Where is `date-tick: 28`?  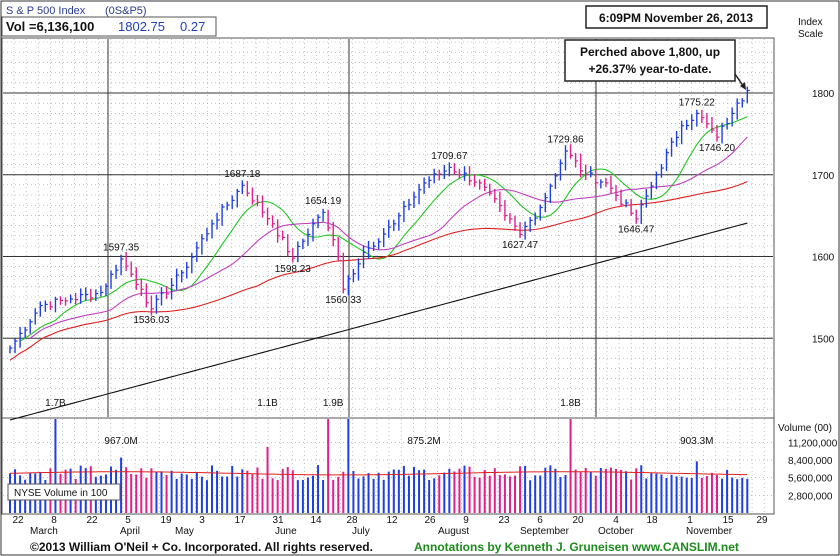
date-tick: 28 is located at coordinates (352, 520).